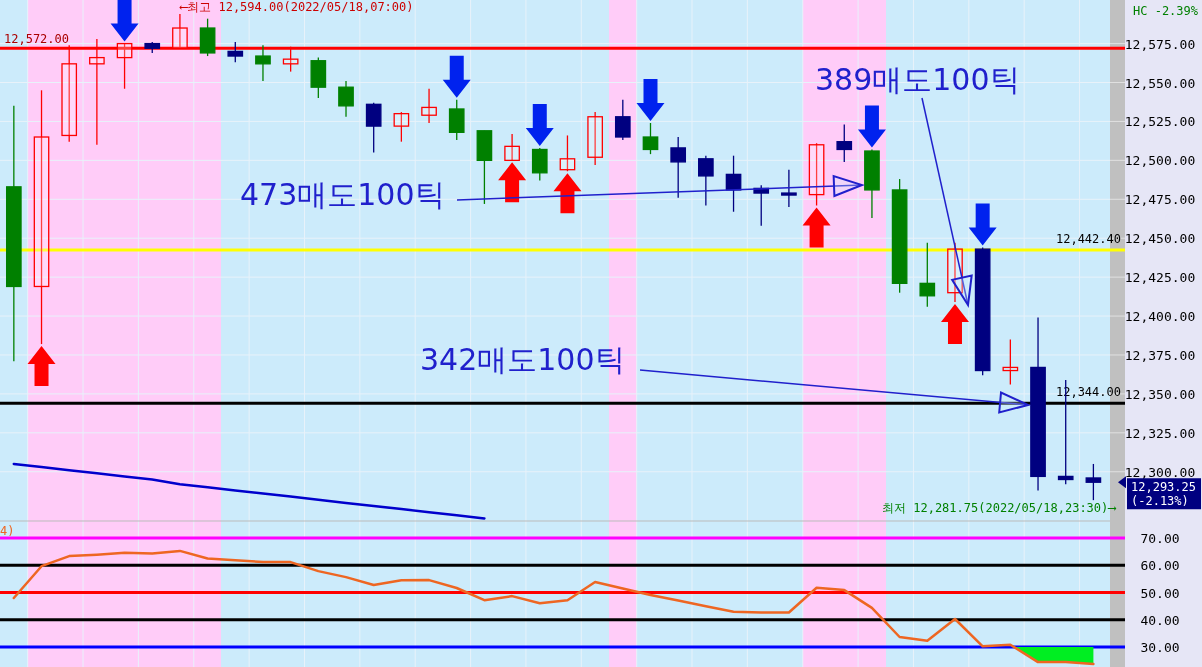 Image resolution: width=1202 pixels, height=667 pixels. What do you see at coordinates (1160, 539) in the screenshot?
I see `y-tick-label: 70.00` at bounding box center [1160, 539].